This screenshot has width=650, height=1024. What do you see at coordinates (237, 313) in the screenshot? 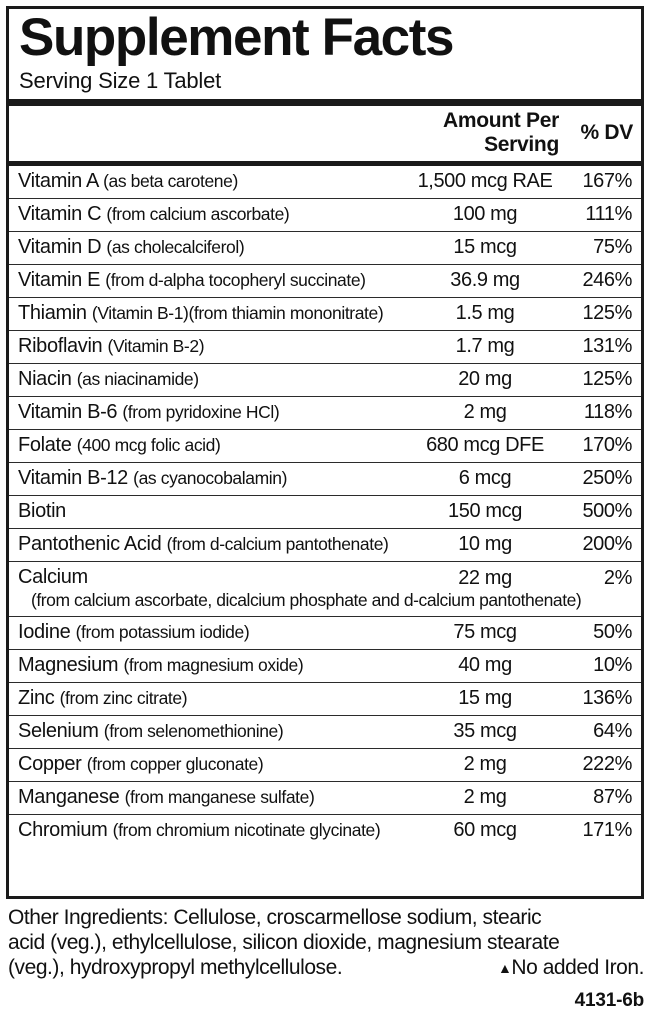
I see `nutrient-source: (Vitamin B-1)(from thiamin mononitrate)` at bounding box center [237, 313].